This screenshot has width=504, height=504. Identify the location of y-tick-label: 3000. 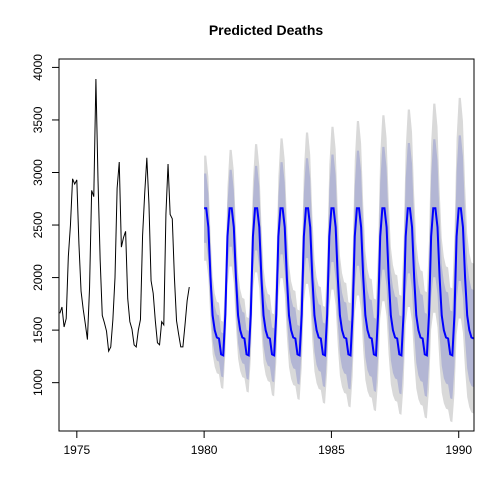
(38, 172).